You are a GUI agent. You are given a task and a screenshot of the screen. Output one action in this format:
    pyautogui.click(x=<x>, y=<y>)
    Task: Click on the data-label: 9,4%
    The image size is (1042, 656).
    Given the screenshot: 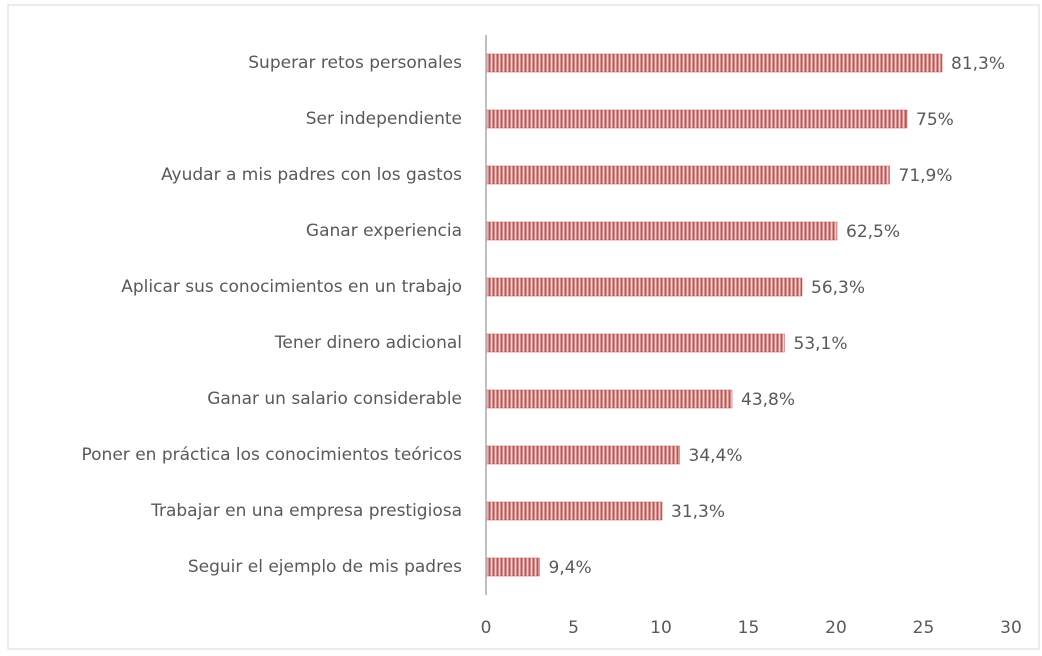 What is the action you would take?
    pyautogui.click(x=570, y=568)
    